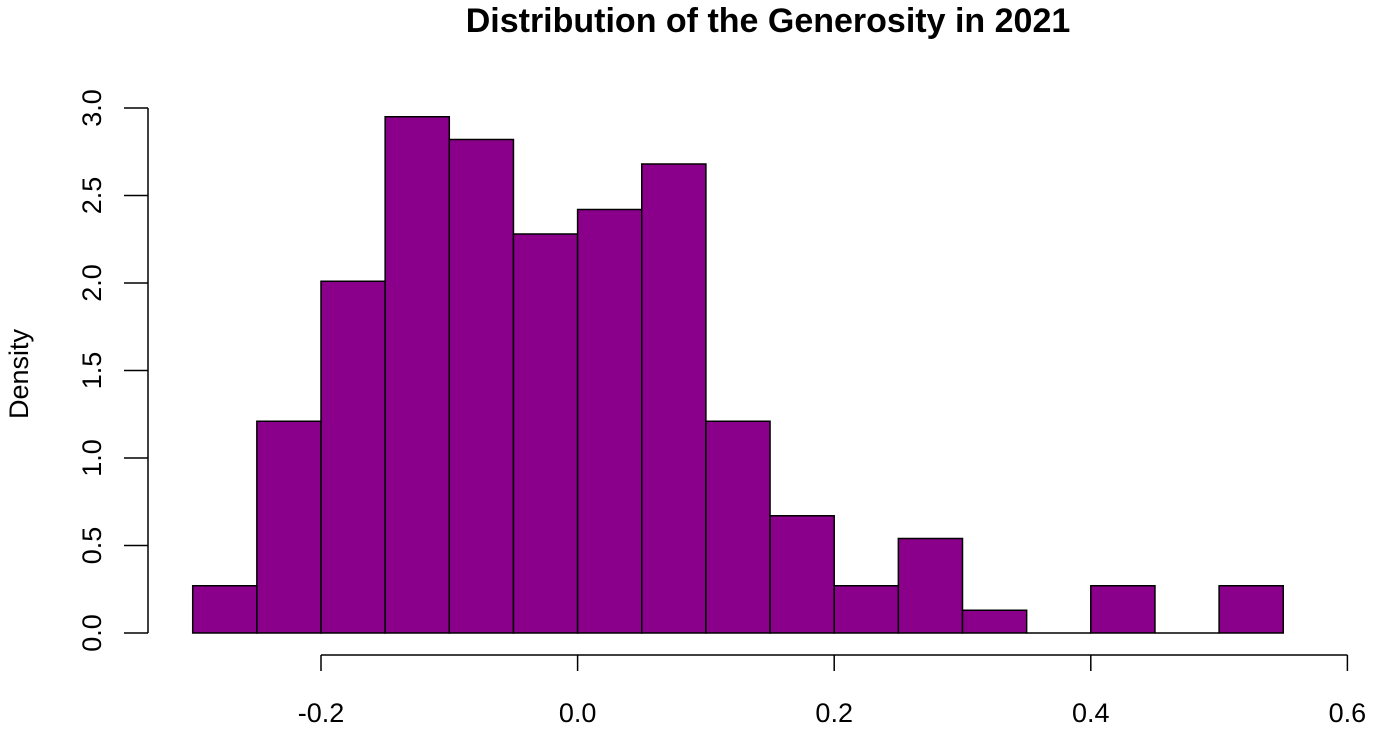 The width and height of the screenshot is (1377, 743). Describe the element at coordinates (19, 373) in the screenshot. I see `y-axis-label: Density` at that location.